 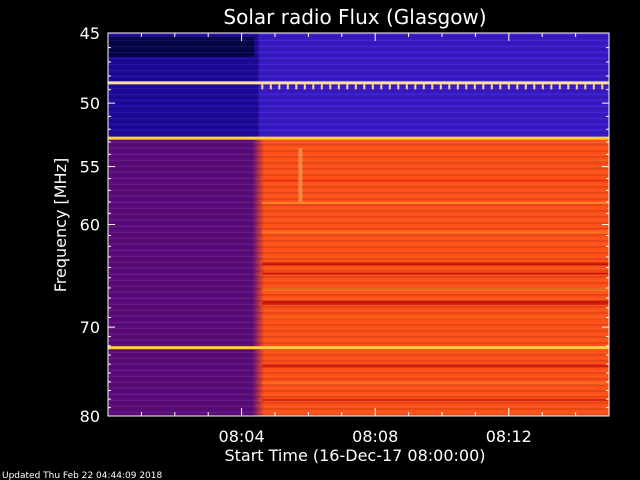 What do you see at coordinates (509, 436) in the screenshot?
I see `x-tick-label: 08:12` at bounding box center [509, 436].